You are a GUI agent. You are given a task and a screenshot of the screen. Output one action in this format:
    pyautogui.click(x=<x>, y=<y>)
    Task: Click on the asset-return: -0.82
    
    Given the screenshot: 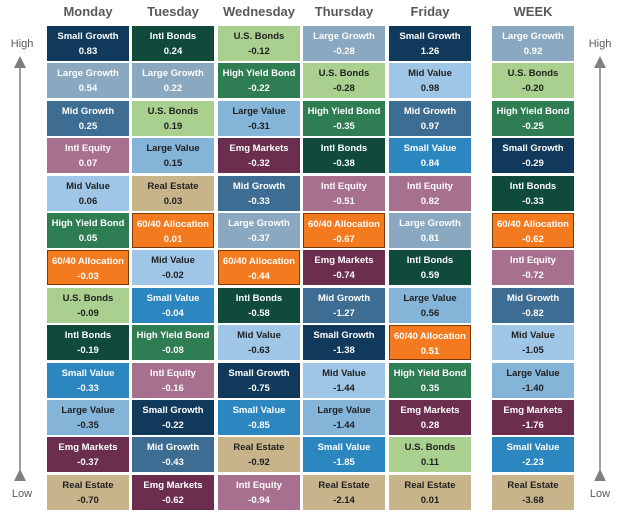 What is the action you would take?
    pyautogui.click(x=533, y=313)
    